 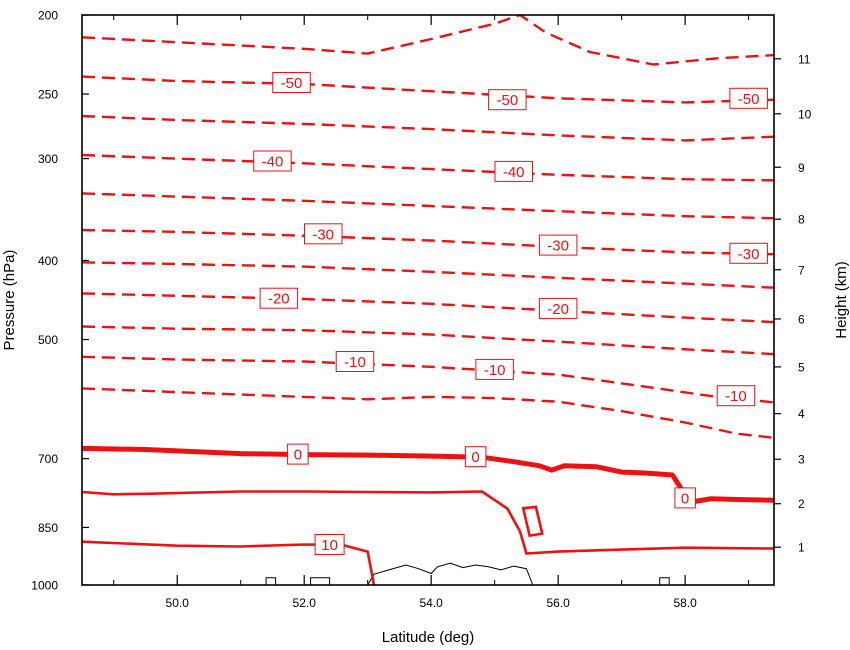 What do you see at coordinates (305, 603) in the screenshot?
I see `x-tick-label: 52.0` at bounding box center [305, 603].